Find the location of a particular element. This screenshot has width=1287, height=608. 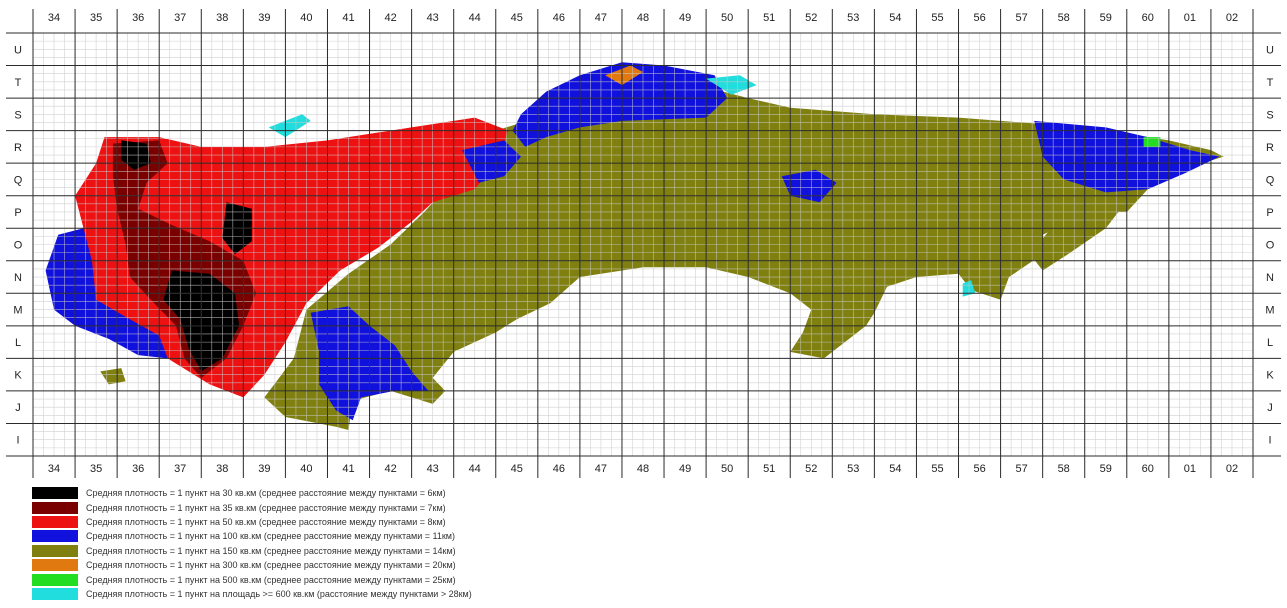

row-label: L is located at coordinates (18, 343).